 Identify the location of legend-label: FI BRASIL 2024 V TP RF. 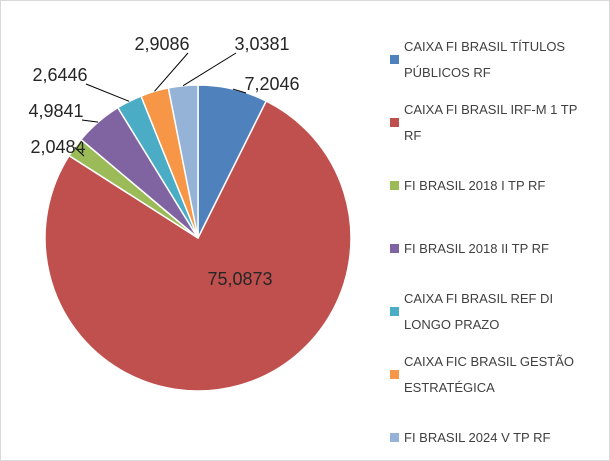
(477, 437).